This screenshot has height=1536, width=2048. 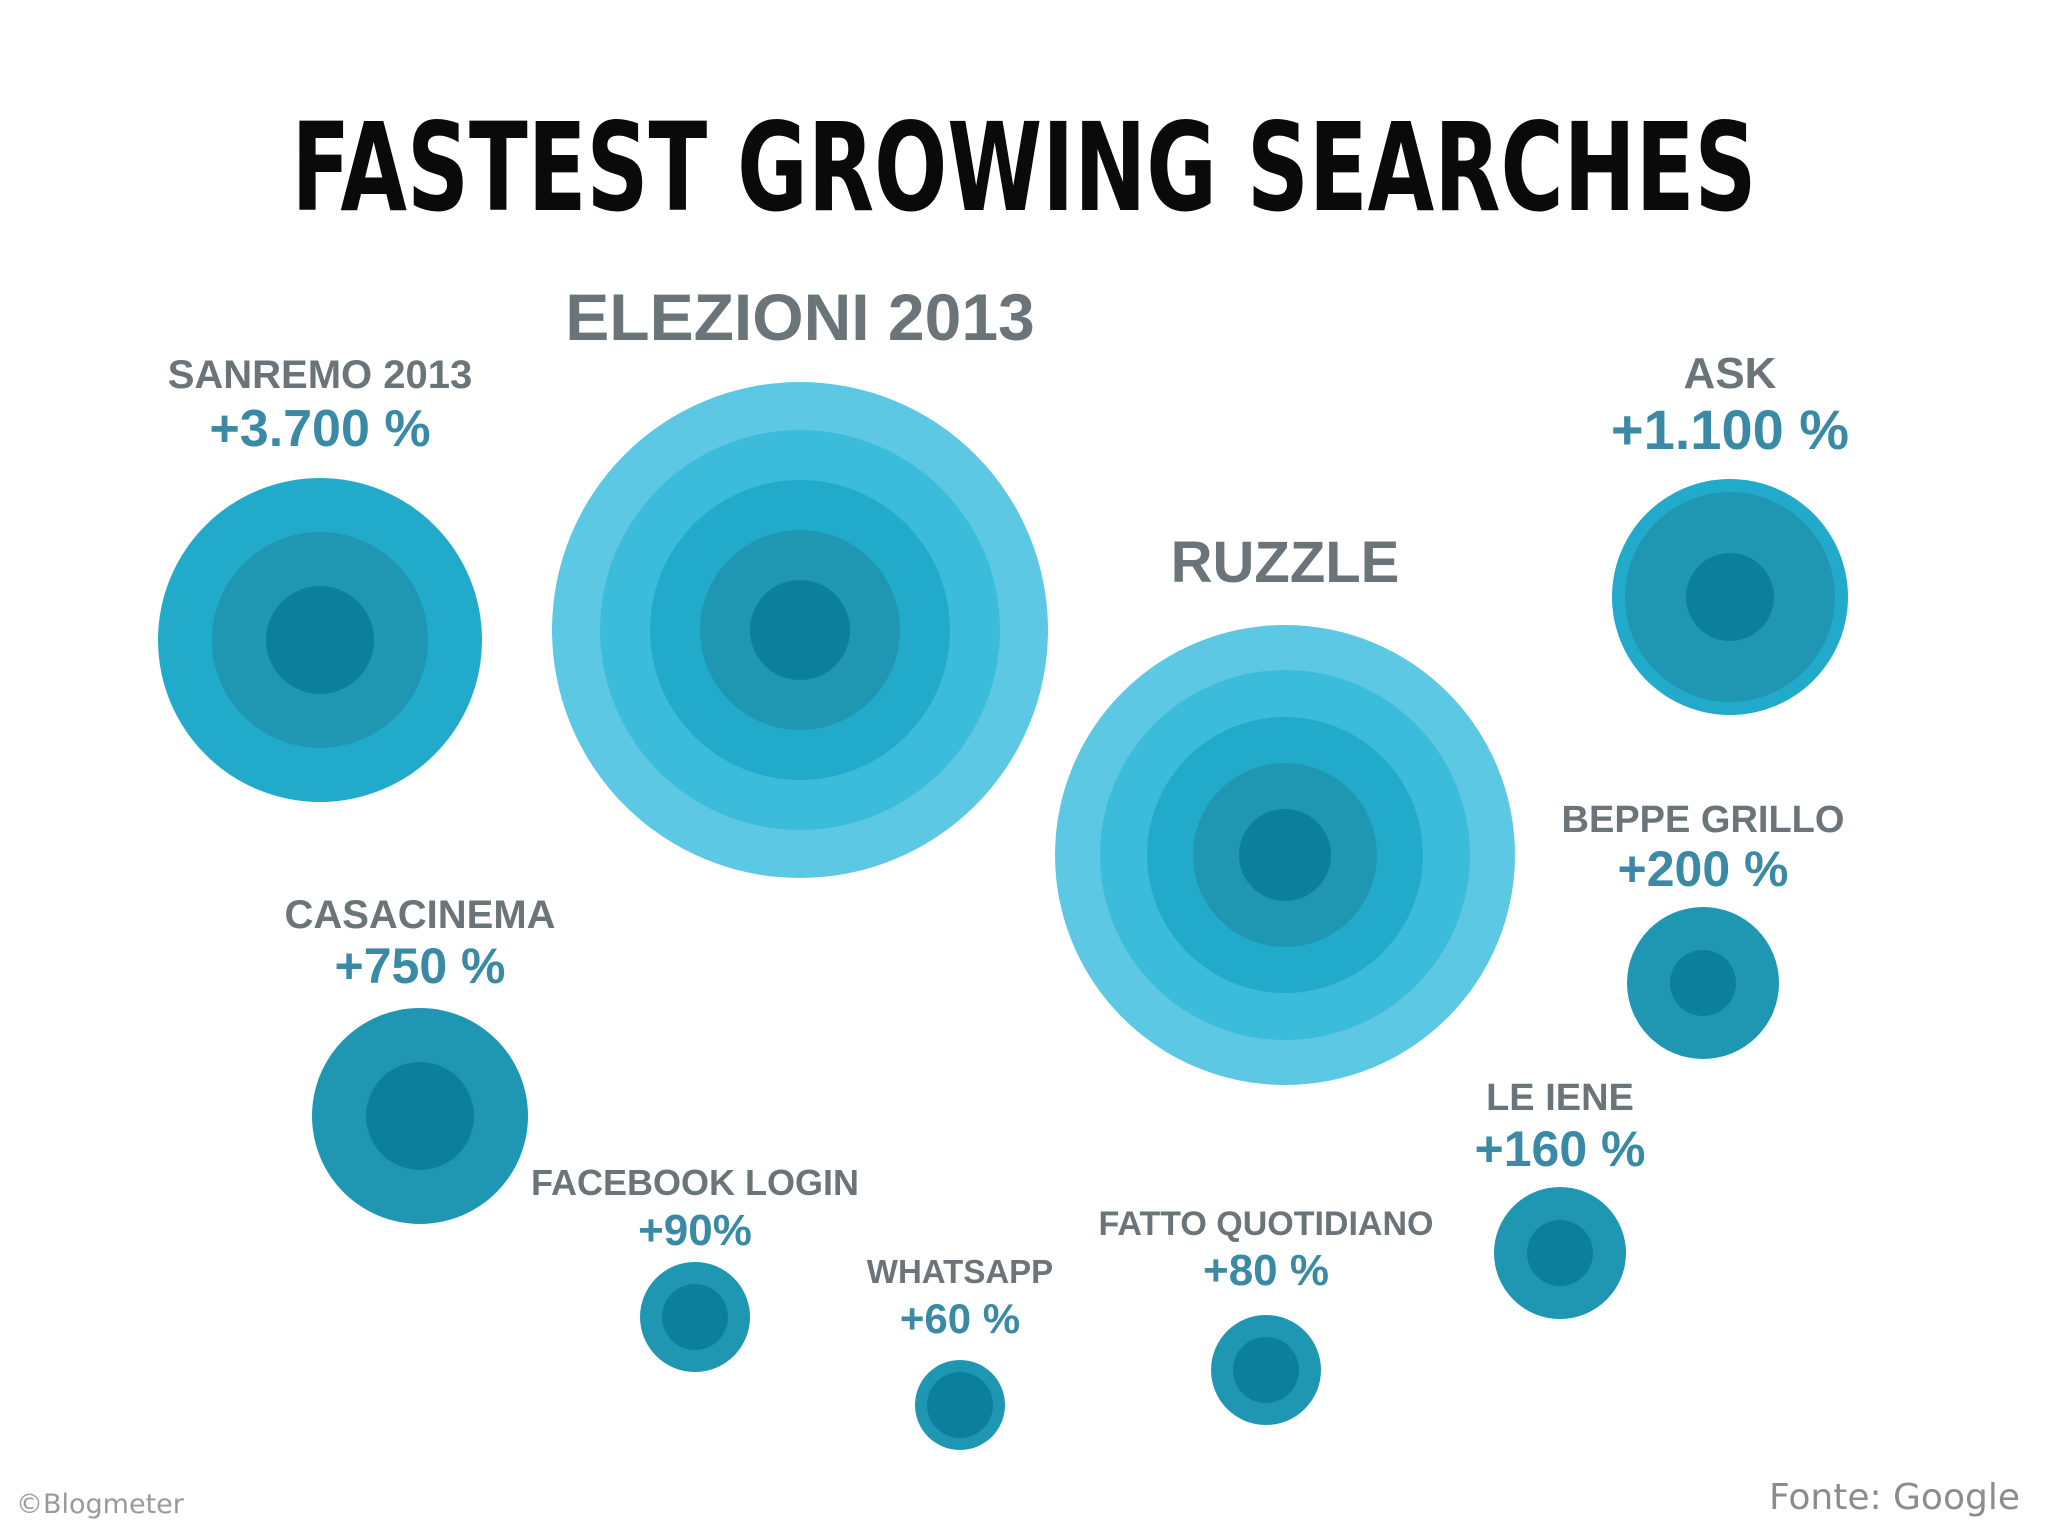 I want to click on credit-text: ©Blogmeter, so click(x=100, y=1504).